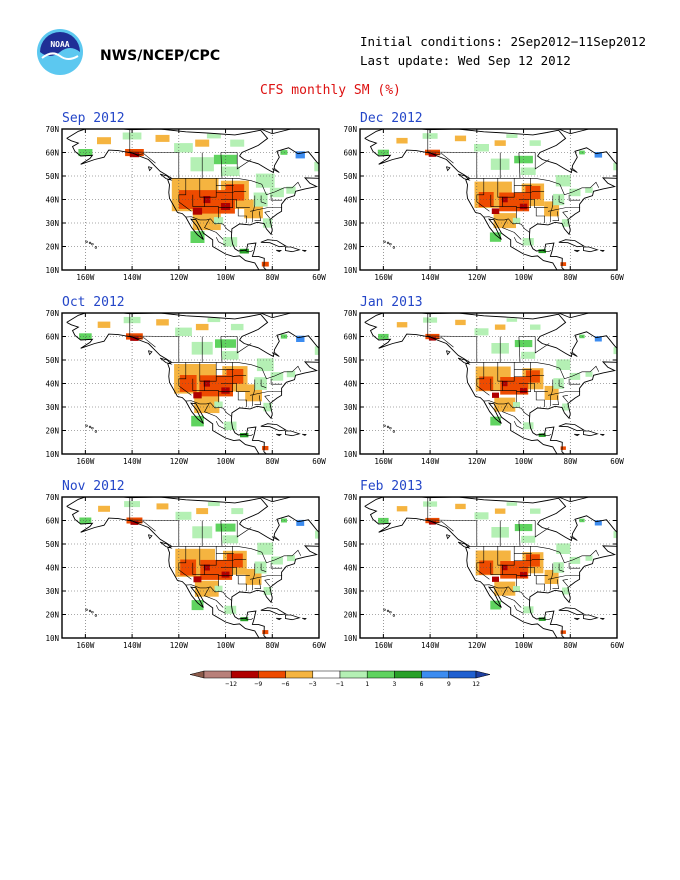  Describe the element at coordinates (383, 461) in the screenshot. I see `lon-tick-label: 160W` at that location.